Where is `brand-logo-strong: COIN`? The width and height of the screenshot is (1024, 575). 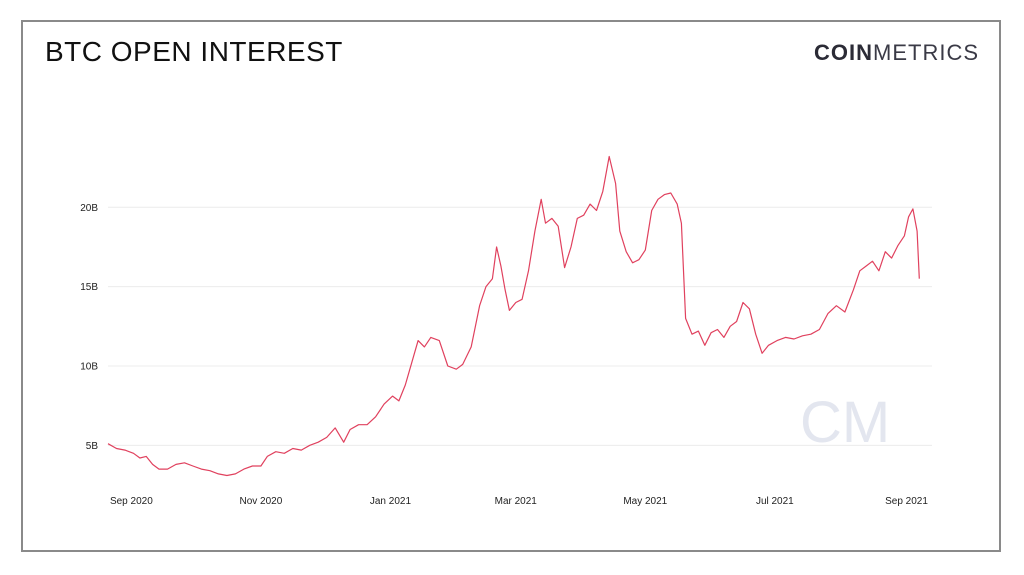
brand-logo-strong: COIN is located at coordinates (843, 52).